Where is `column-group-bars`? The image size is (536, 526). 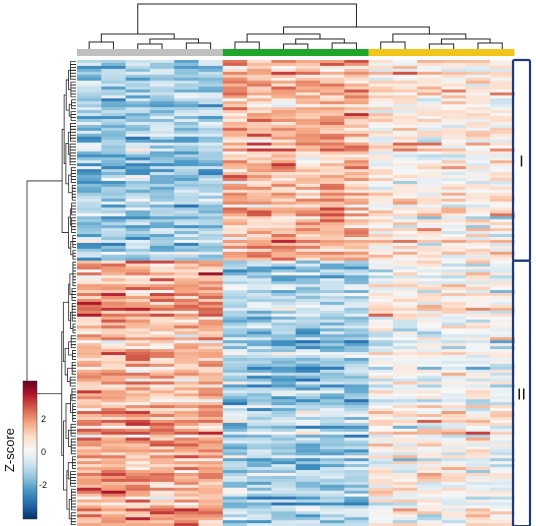
column-group-bars is located at coordinates (296, 52).